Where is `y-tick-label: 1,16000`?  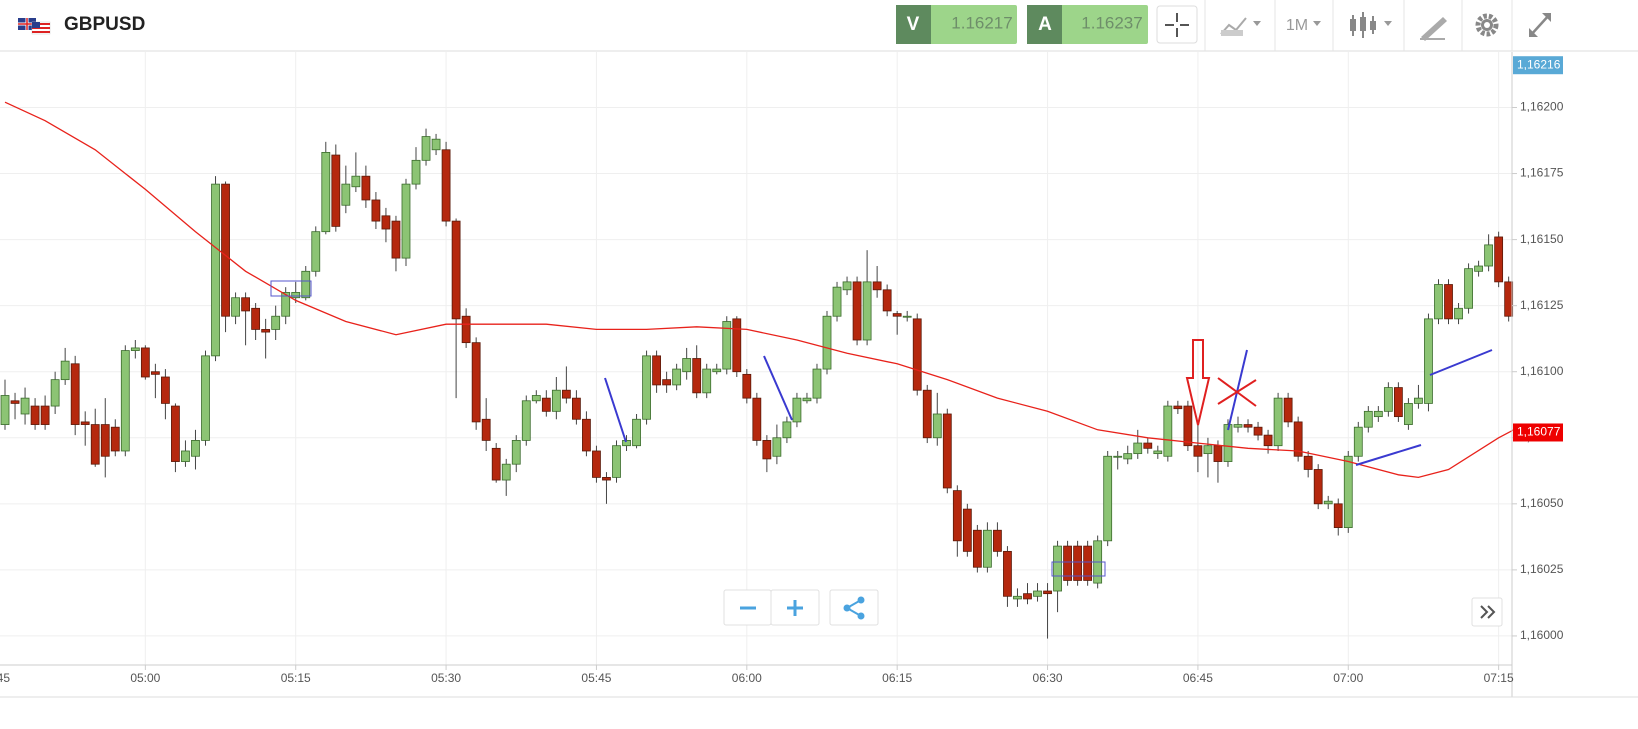 y-tick-label: 1,16000 is located at coordinates (1542, 635).